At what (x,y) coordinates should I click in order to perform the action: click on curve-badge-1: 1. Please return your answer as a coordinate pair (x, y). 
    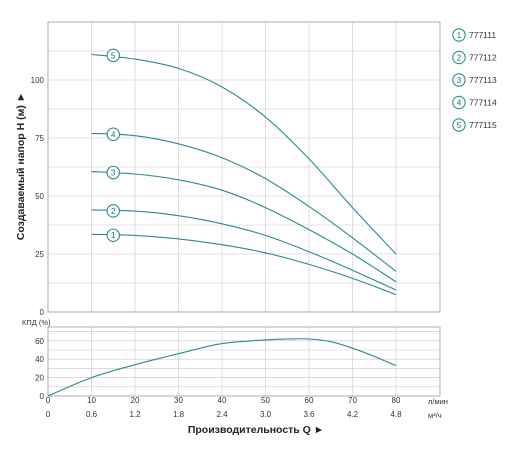
    Looking at the image, I should click on (113, 235).